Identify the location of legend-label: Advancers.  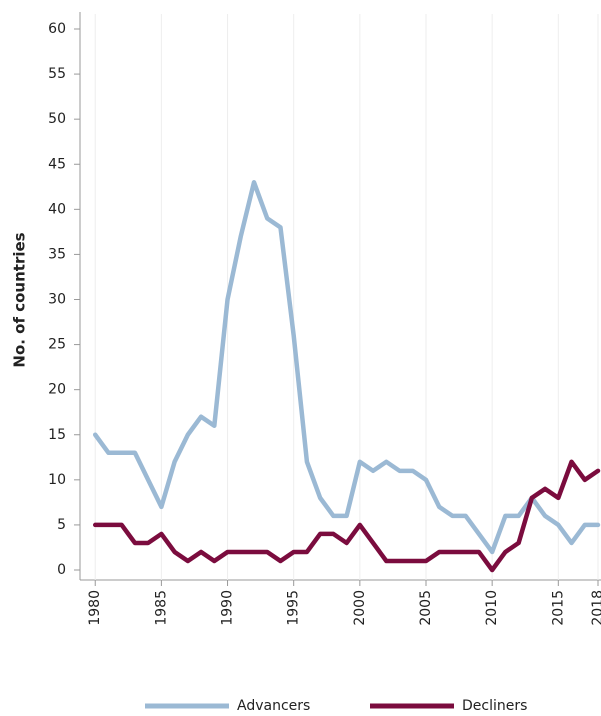
(273, 706).